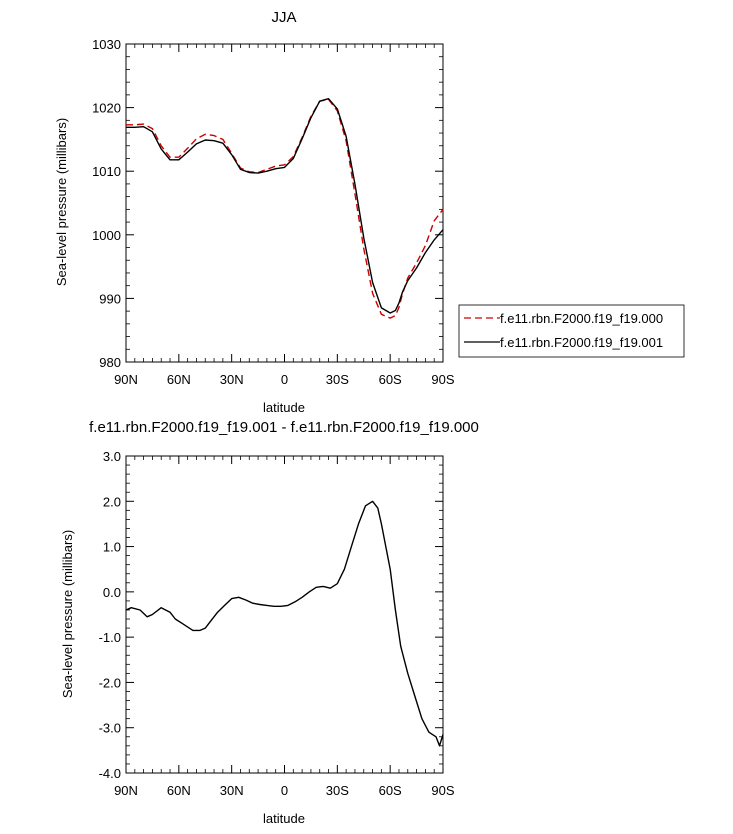  Describe the element at coordinates (67, 614) in the screenshot. I see `bottom-y-axis-label: Sea-level pressure (millibars)` at that location.